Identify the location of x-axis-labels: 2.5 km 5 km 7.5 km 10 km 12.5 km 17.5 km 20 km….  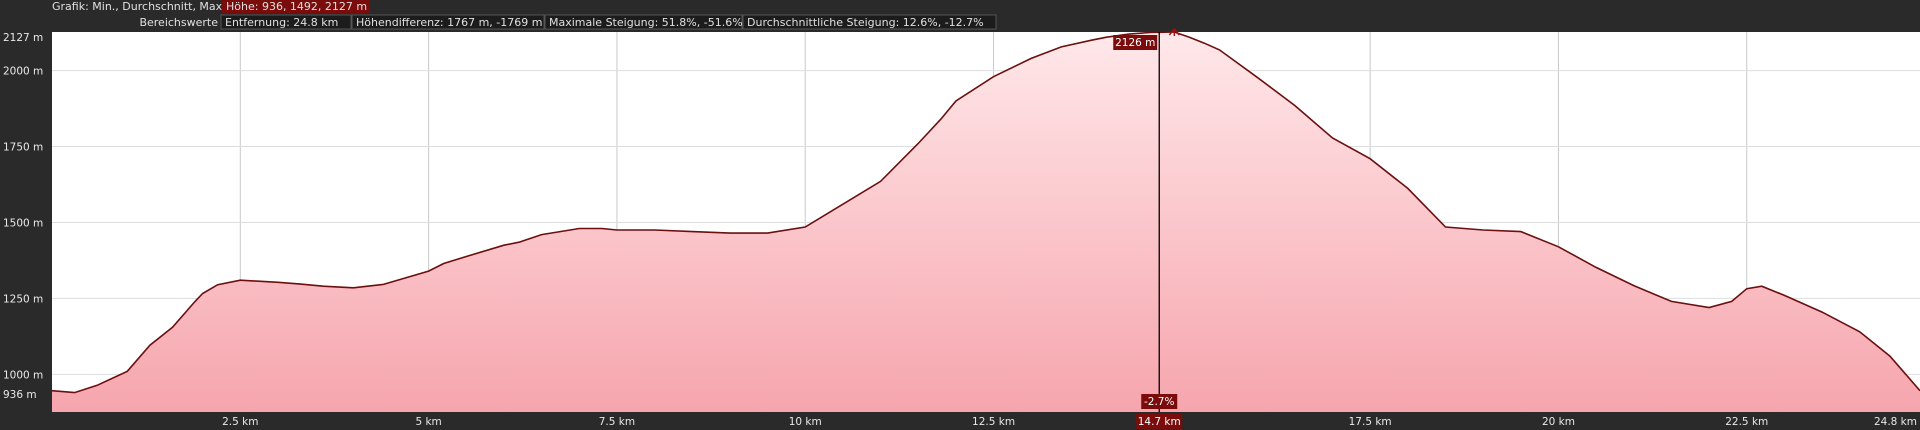
(1069, 422).